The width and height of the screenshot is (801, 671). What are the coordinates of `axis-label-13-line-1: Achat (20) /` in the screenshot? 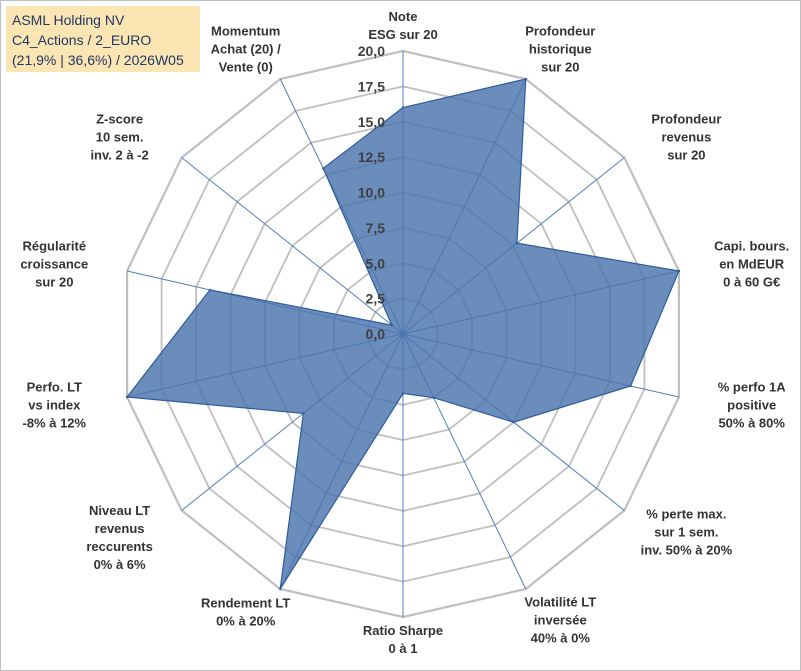 It's located at (246, 49).